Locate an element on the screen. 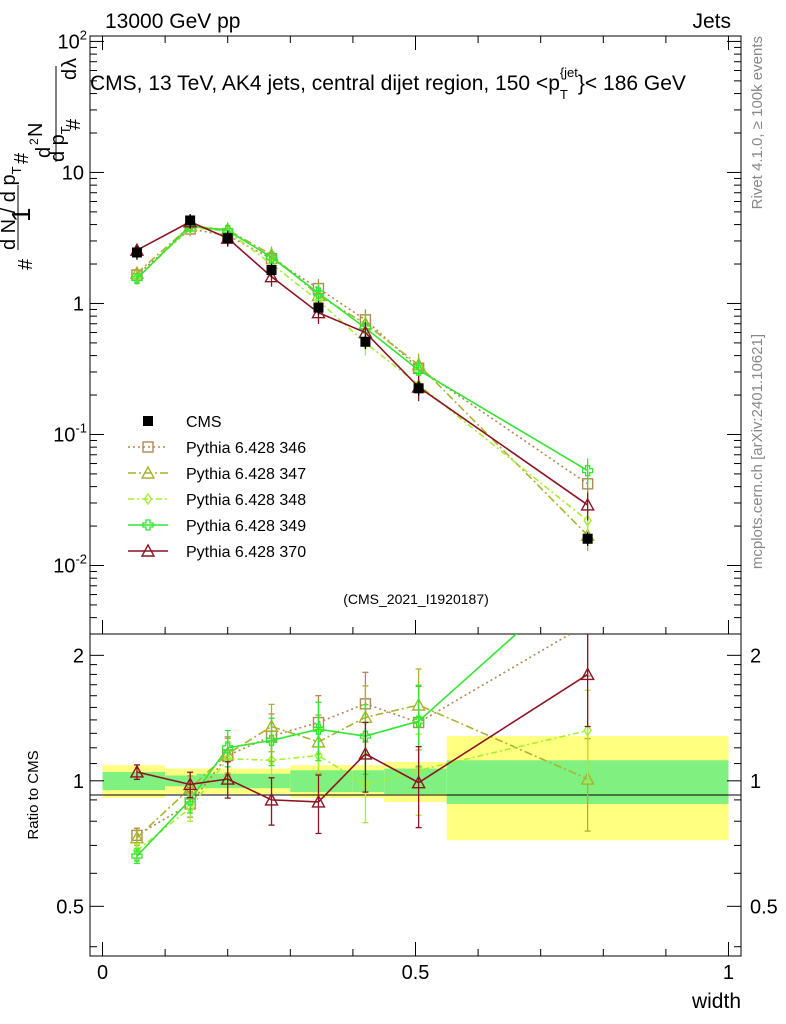 The width and height of the screenshot is (786, 1024). legend-label: Pythia 6.428 349 is located at coordinates (246, 526).